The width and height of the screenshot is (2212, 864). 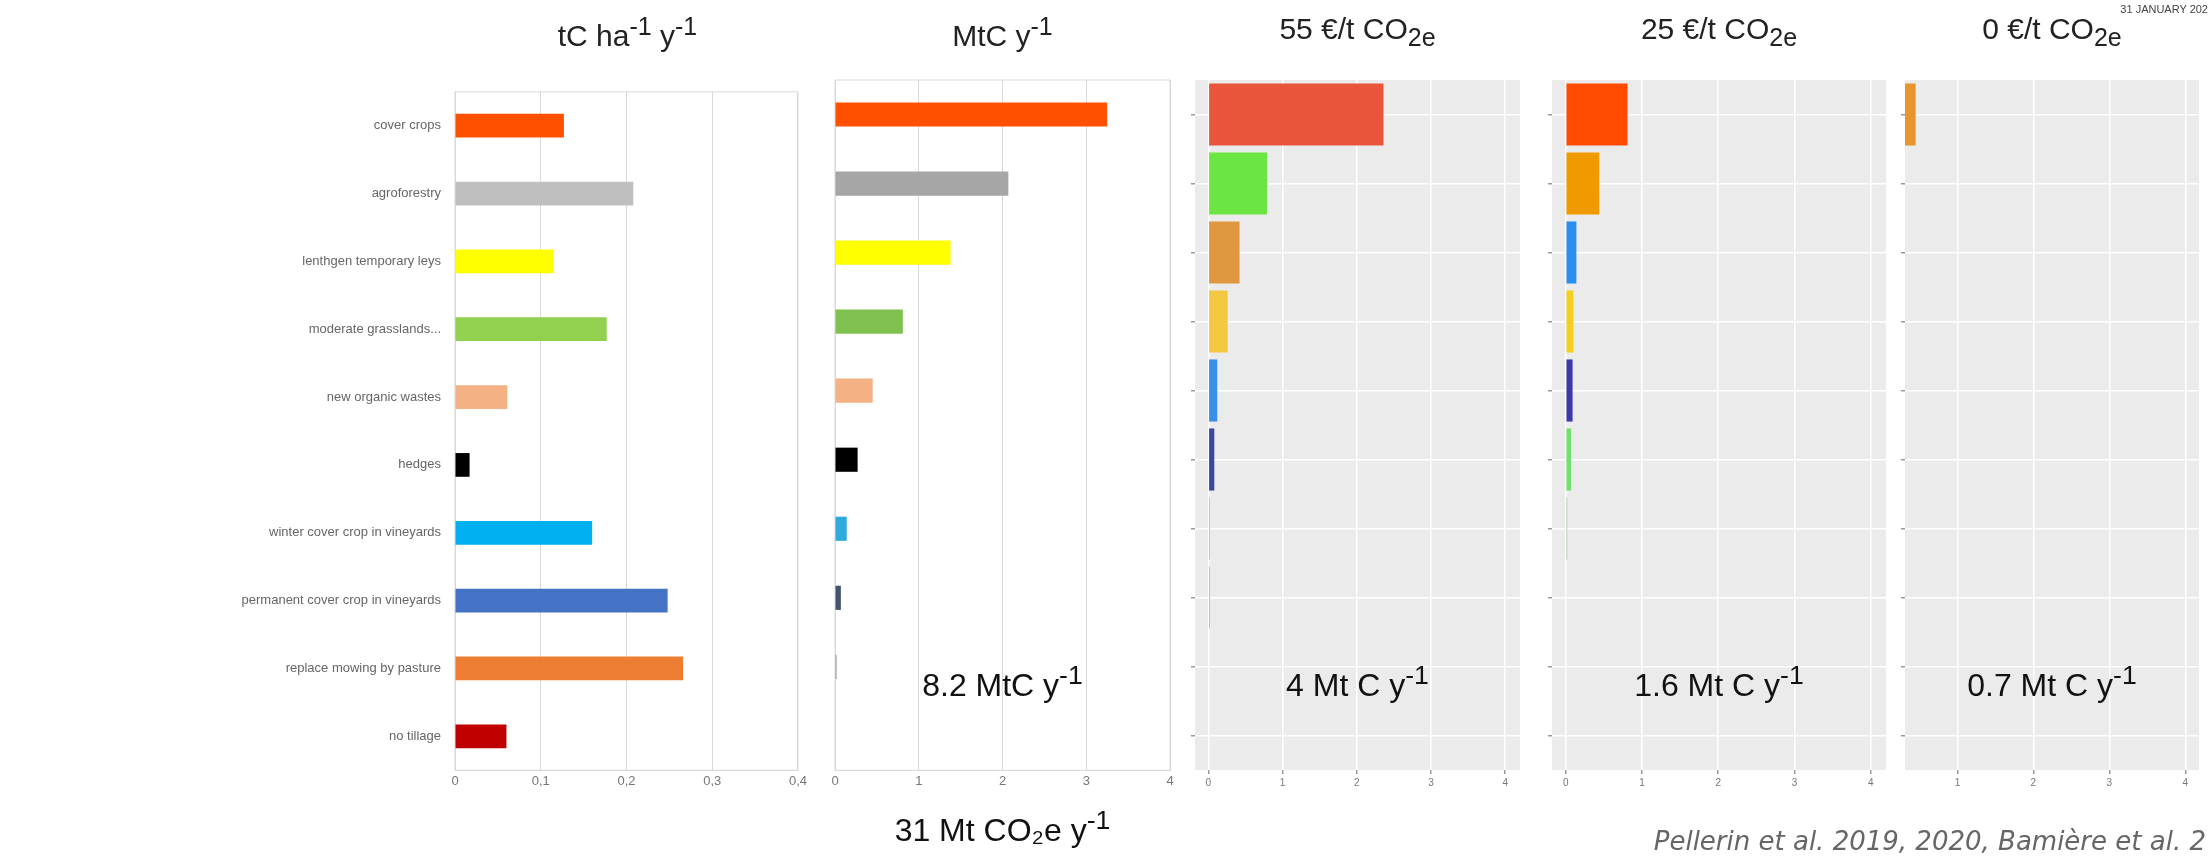 What do you see at coordinates (1002, 32) in the screenshot?
I see `chart-title: MtC y$^{-1}$` at bounding box center [1002, 32].